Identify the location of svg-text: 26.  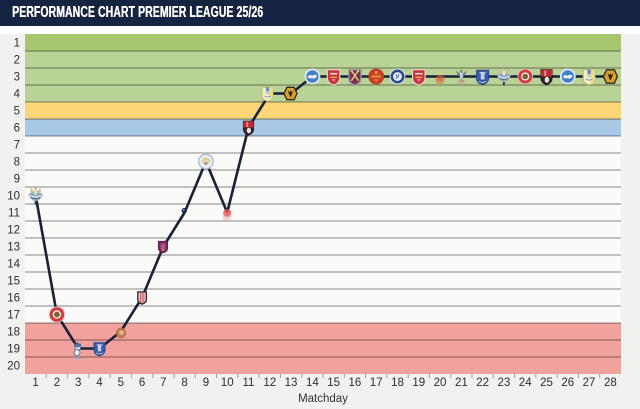
(567, 383).